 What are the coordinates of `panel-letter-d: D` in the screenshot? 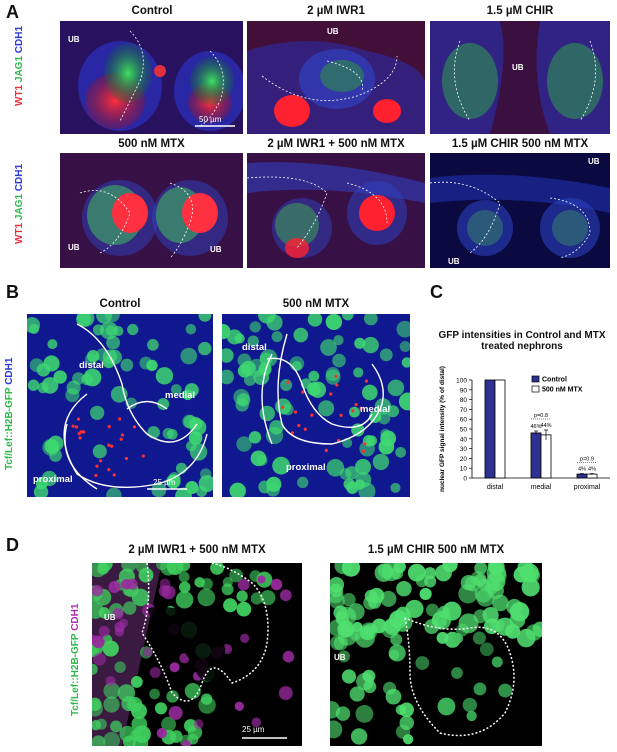 It's located at (12, 545).